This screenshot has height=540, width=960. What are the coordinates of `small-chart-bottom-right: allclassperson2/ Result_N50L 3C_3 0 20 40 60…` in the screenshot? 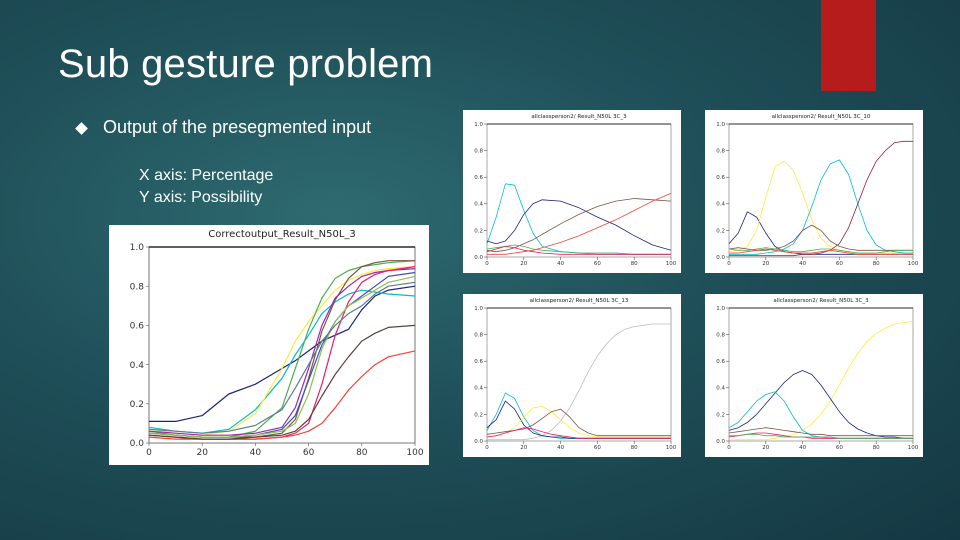 It's located at (814, 375).